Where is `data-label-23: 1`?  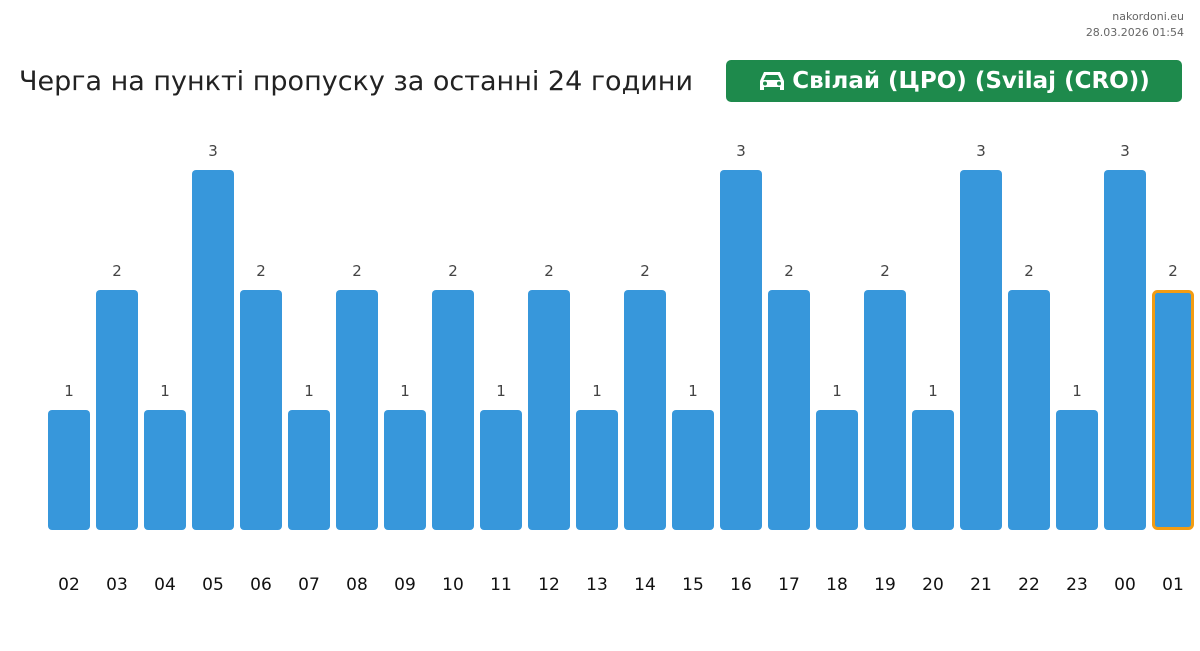
data-label-23: 1 is located at coordinates (1077, 391).